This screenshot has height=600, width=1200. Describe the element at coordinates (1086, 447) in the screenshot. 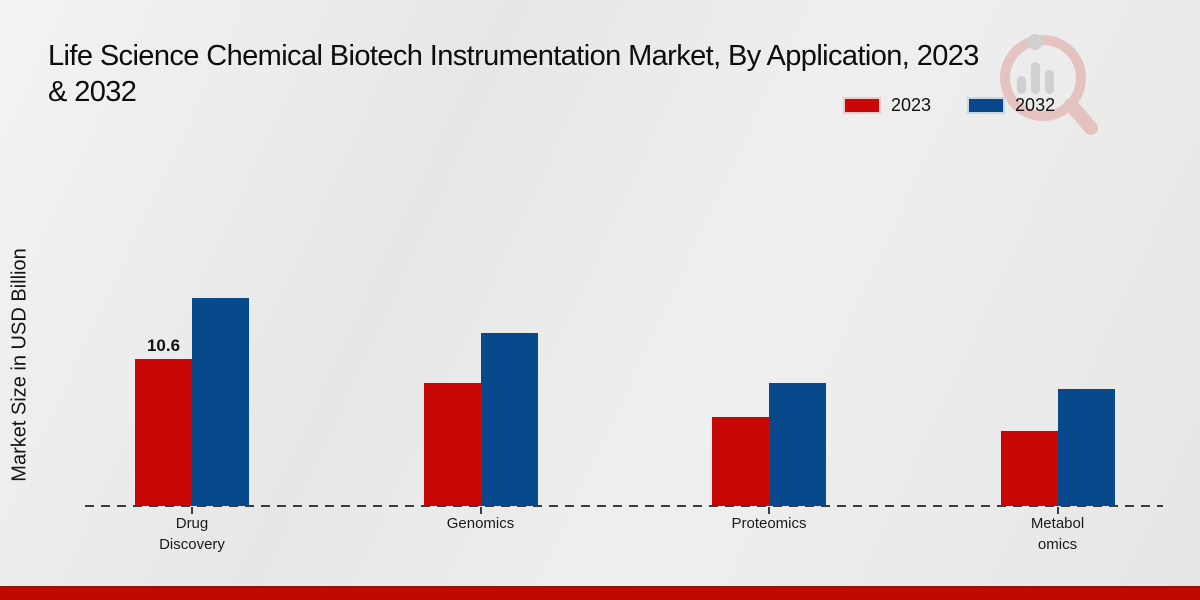

I see `bar-2032-metabolomics` at that location.